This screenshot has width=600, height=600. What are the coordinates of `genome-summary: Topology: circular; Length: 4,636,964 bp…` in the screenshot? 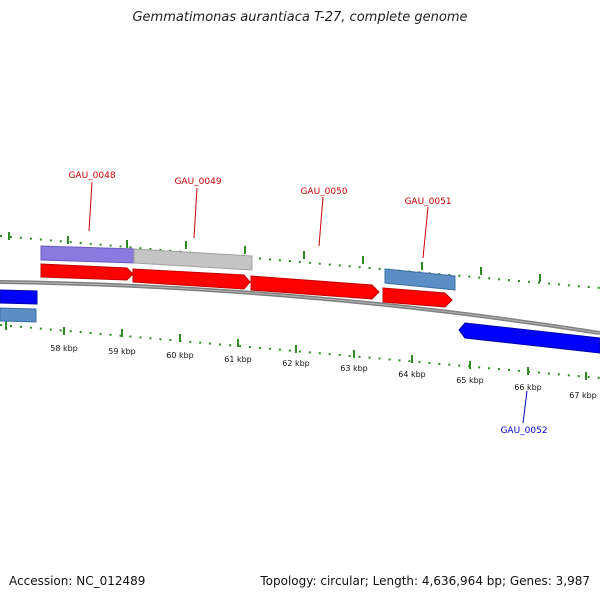 It's located at (425, 581).